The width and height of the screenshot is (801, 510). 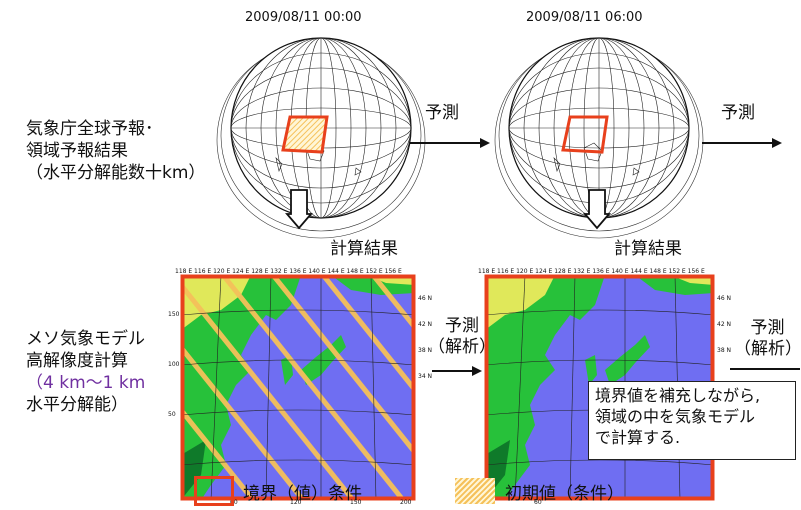 I want to click on map-1-y-100: 100, so click(x=174, y=364).